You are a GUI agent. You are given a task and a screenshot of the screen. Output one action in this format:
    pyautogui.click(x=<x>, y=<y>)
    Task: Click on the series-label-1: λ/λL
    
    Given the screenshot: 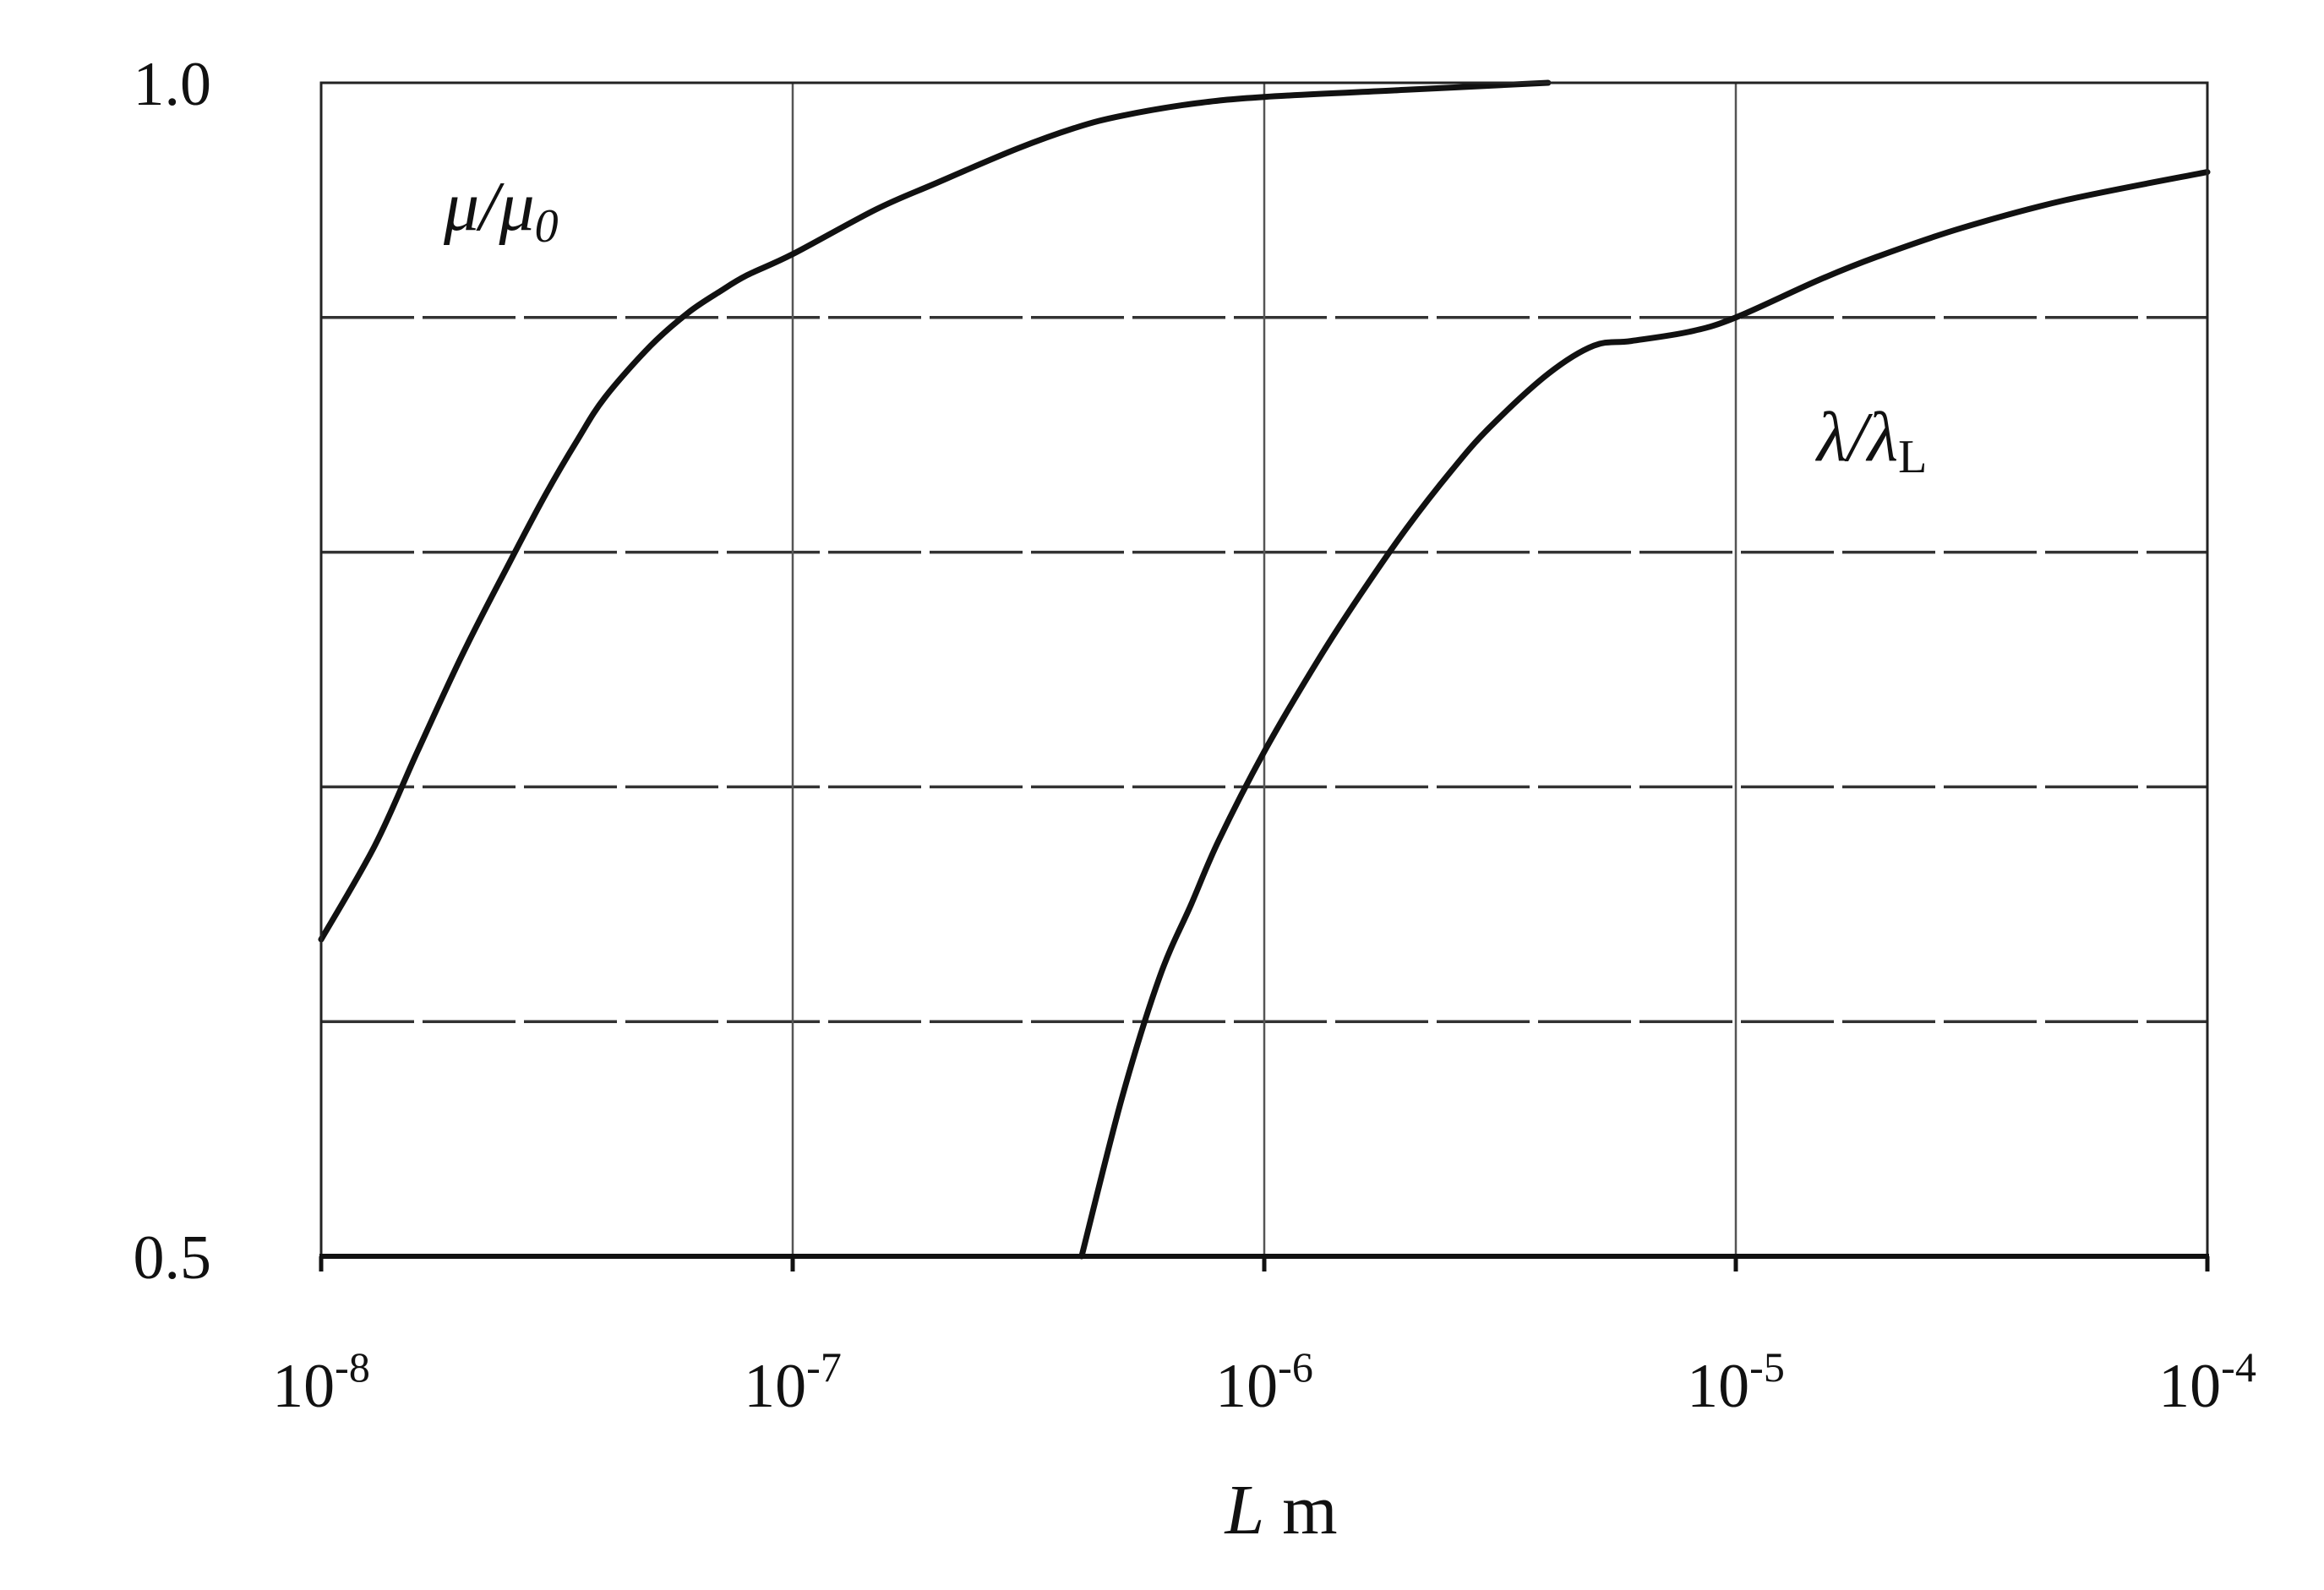 What is the action you would take?
    pyautogui.click(x=1870, y=440)
    